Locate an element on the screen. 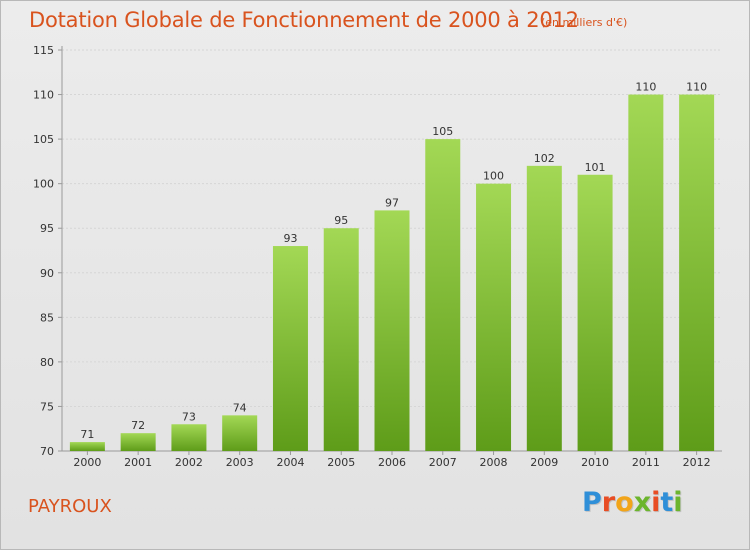 This screenshot has width=750, height=550. y-tick-label: 100 is located at coordinates (43, 184).